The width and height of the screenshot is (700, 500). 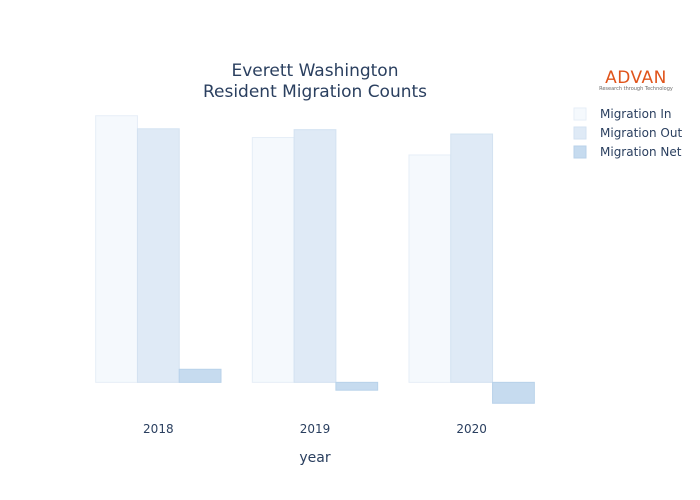 What do you see at coordinates (636, 89) in the screenshot?
I see `logo-tagline: Research through Technology` at bounding box center [636, 89].